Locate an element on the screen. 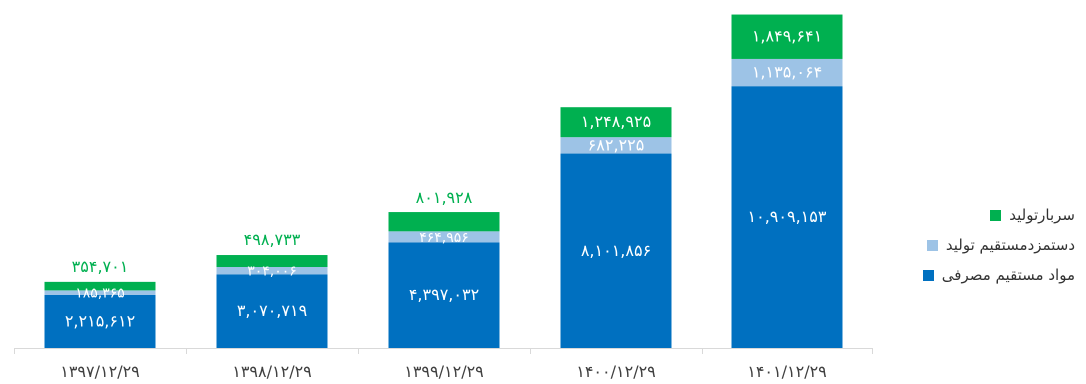  legend-swatch-materials is located at coordinates (928, 275).